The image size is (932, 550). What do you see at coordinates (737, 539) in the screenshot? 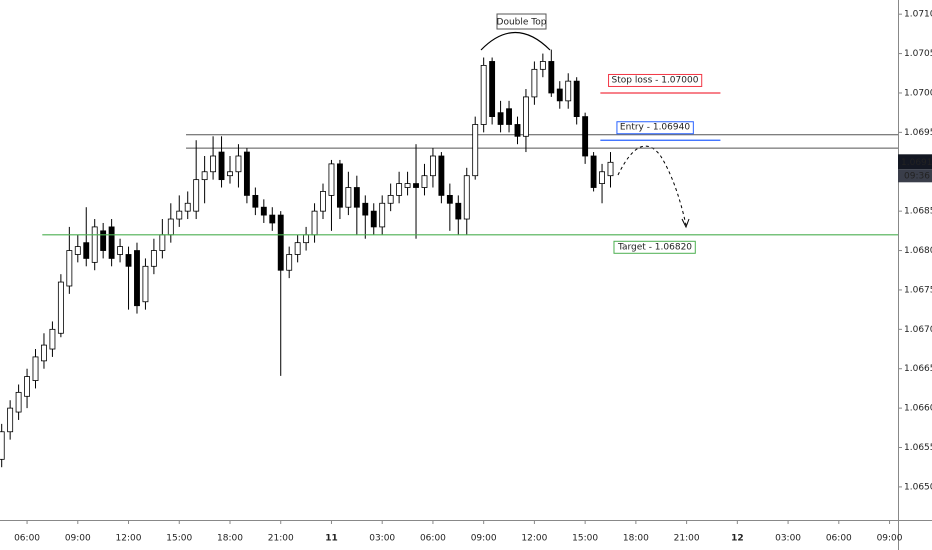
I see `x-tick-label: 12` at bounding box center [737, 539].